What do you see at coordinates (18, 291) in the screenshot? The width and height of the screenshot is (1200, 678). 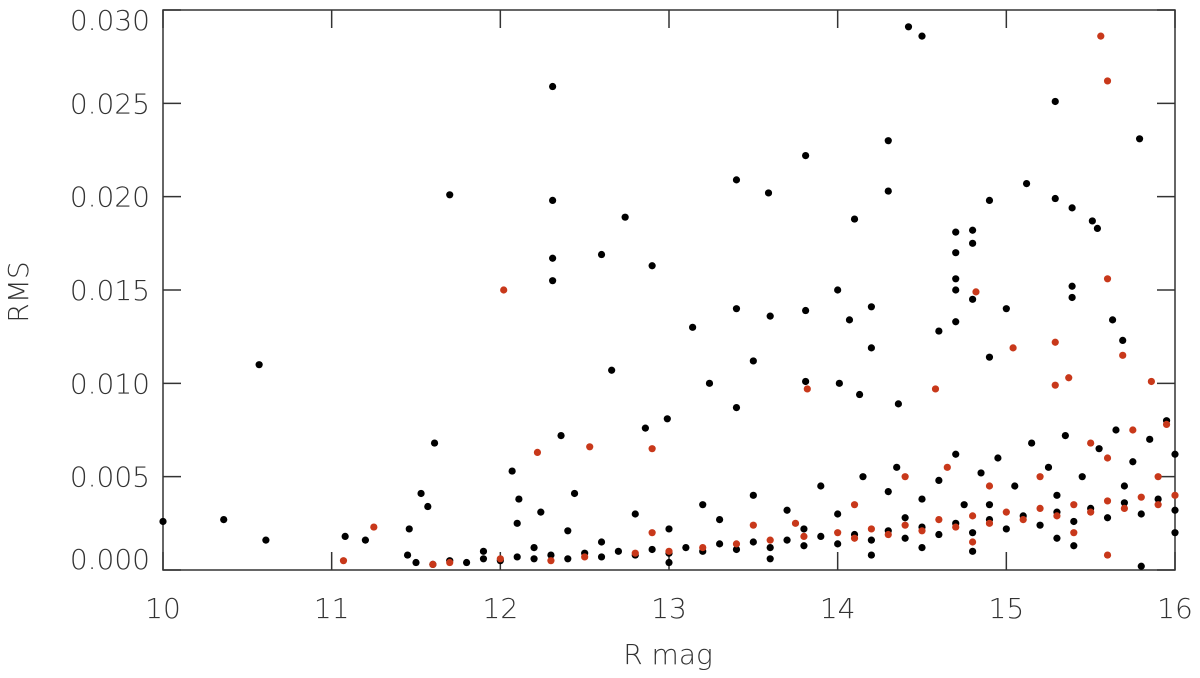 I see `y-axis-label: RMS` at bounding box center [18, 291].